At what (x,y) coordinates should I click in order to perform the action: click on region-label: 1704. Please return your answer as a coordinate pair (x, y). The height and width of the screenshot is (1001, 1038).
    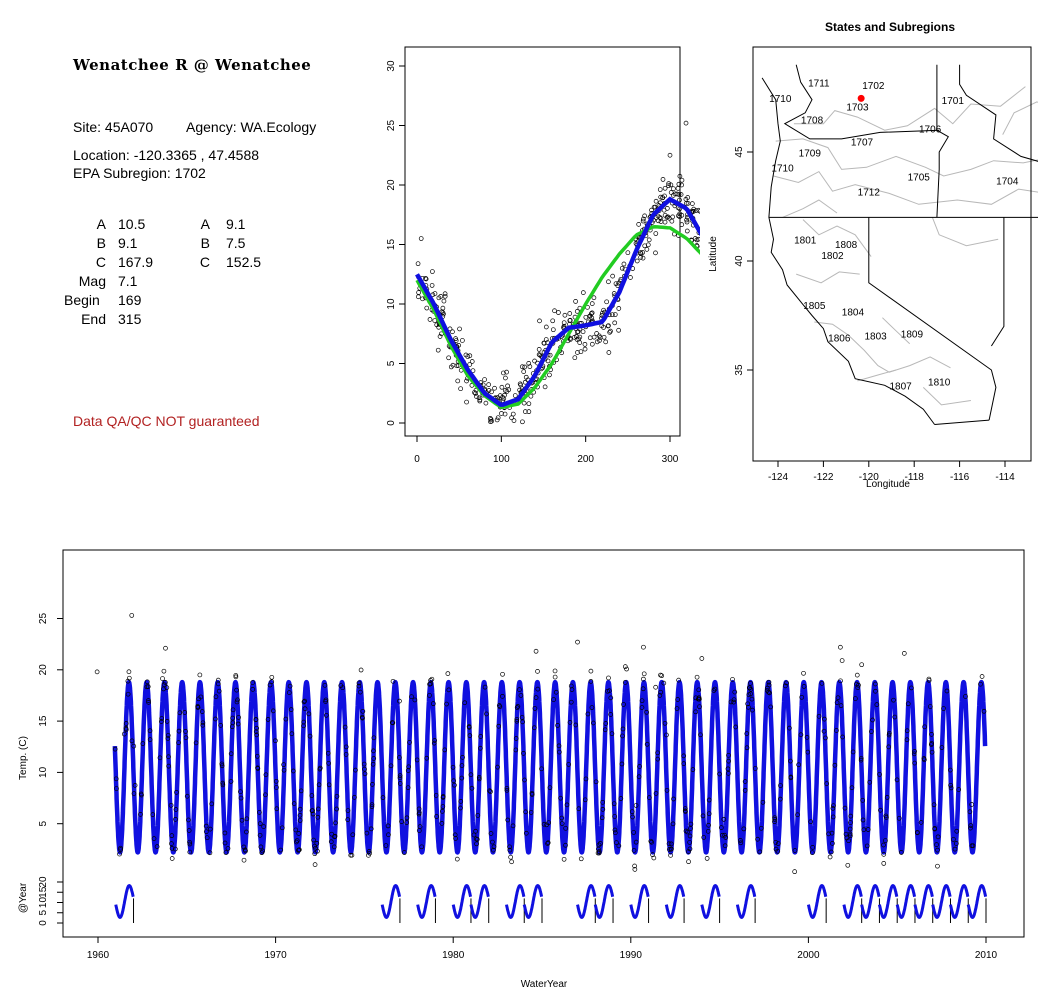
    Looking at the image, I should click on (1007, 182).